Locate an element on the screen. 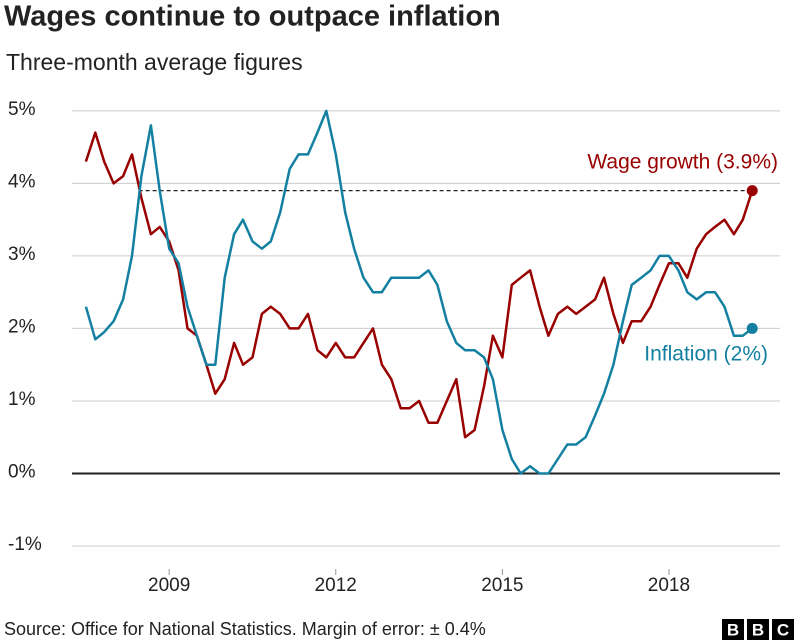 This screenshot has height=640, width=800. y-tick-label: 5% is located at coordinates (22, 109).